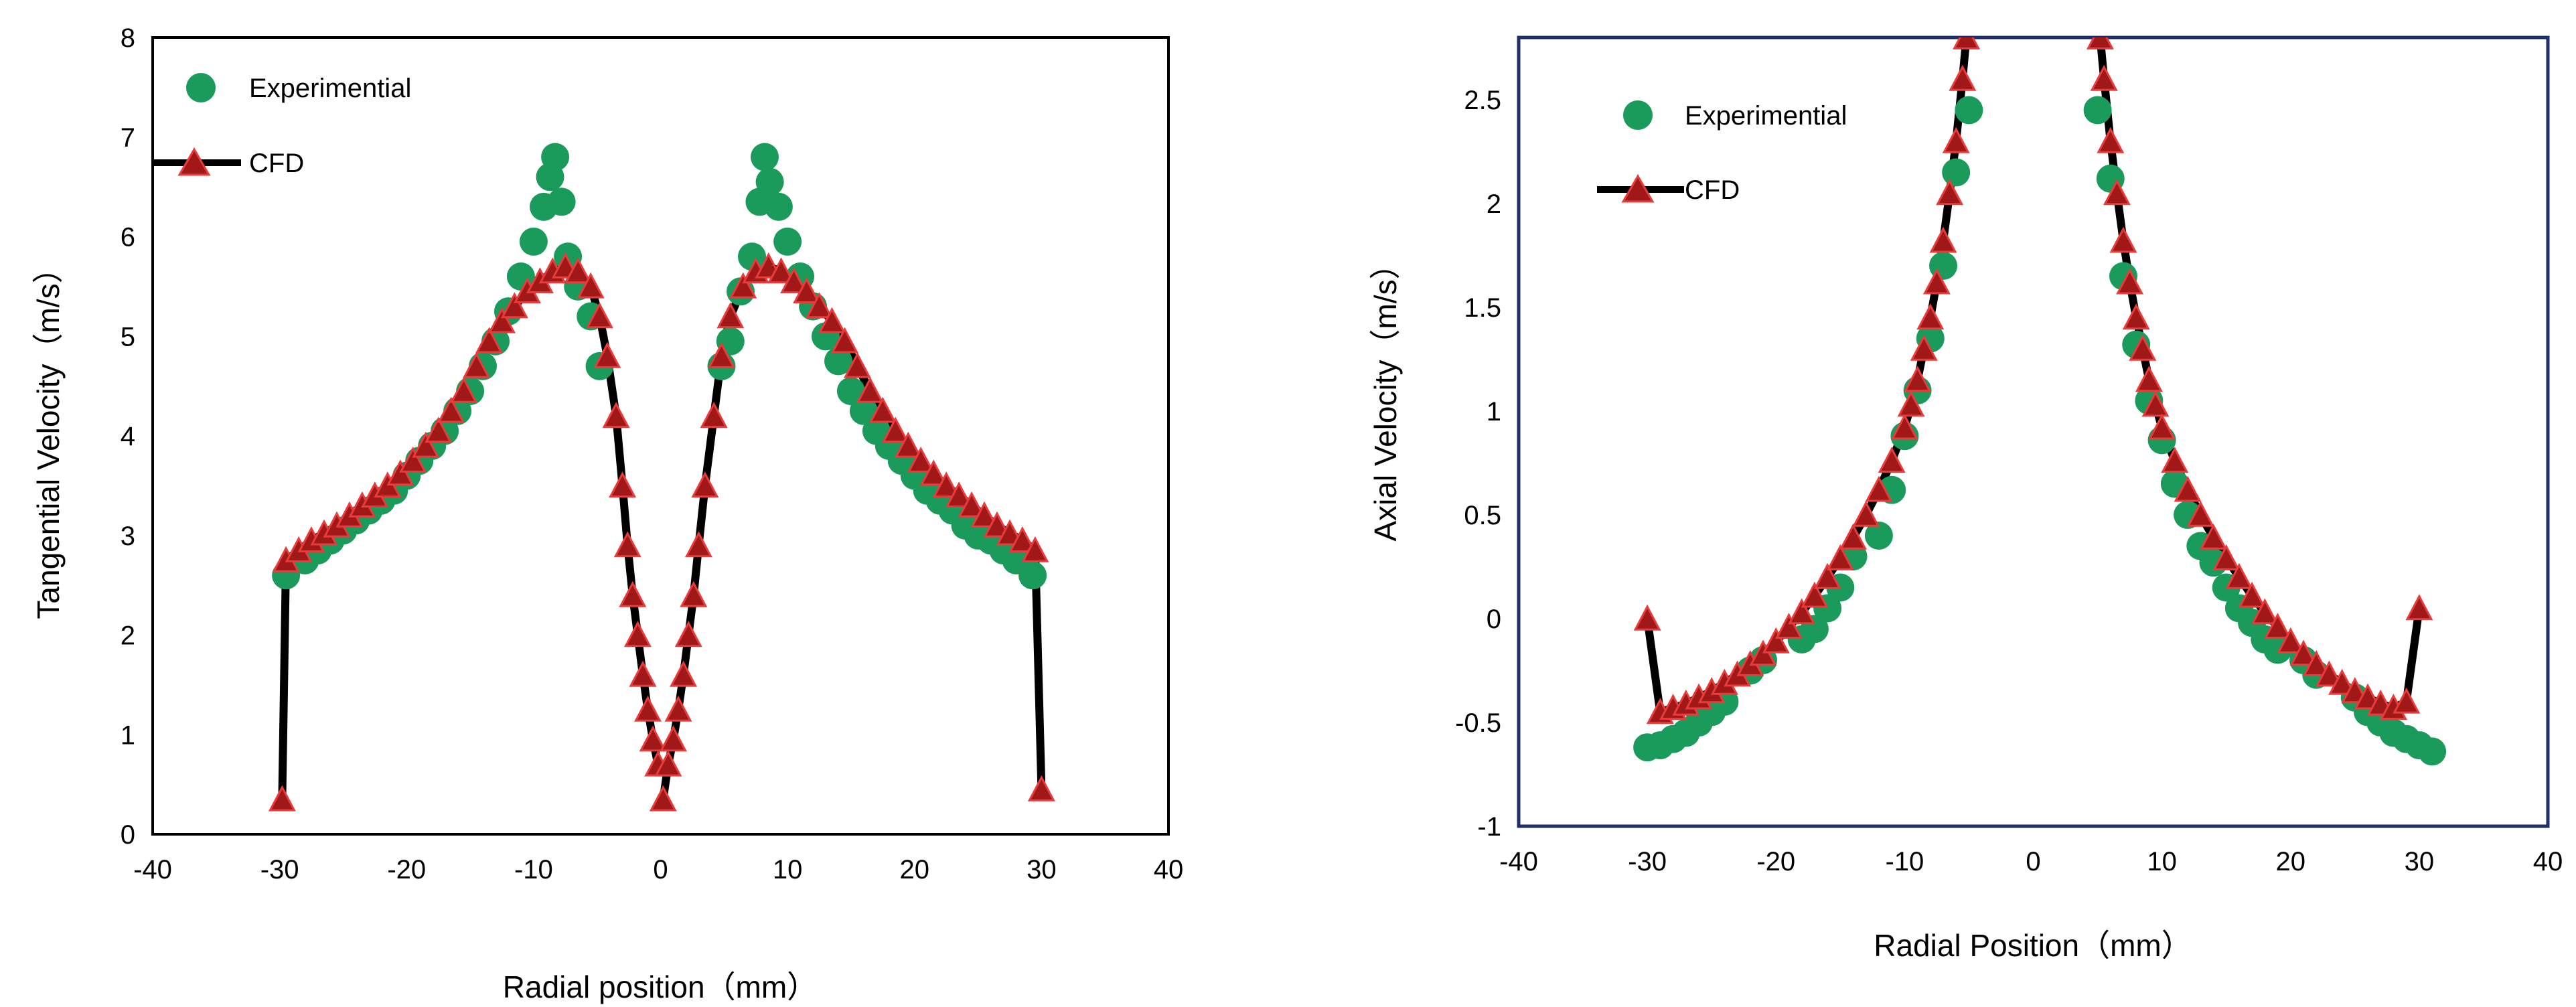  What do you see at coordinates (1494, 619) in the screenshot?
I see `y-tick-label: 0` at bounding box center [1494, 619].